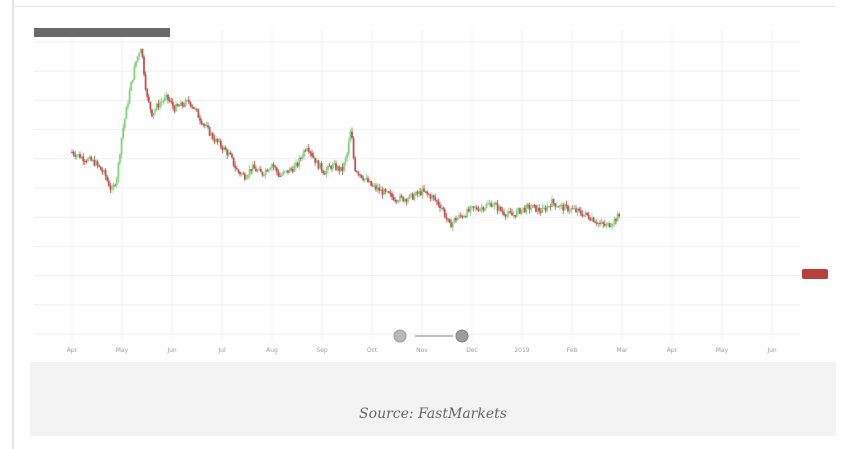 The width and height of the screenshot is (841, 449). Describe the element at coordinates (400, 336) in the screenshot. I see `navigator-left-handle` at that location.